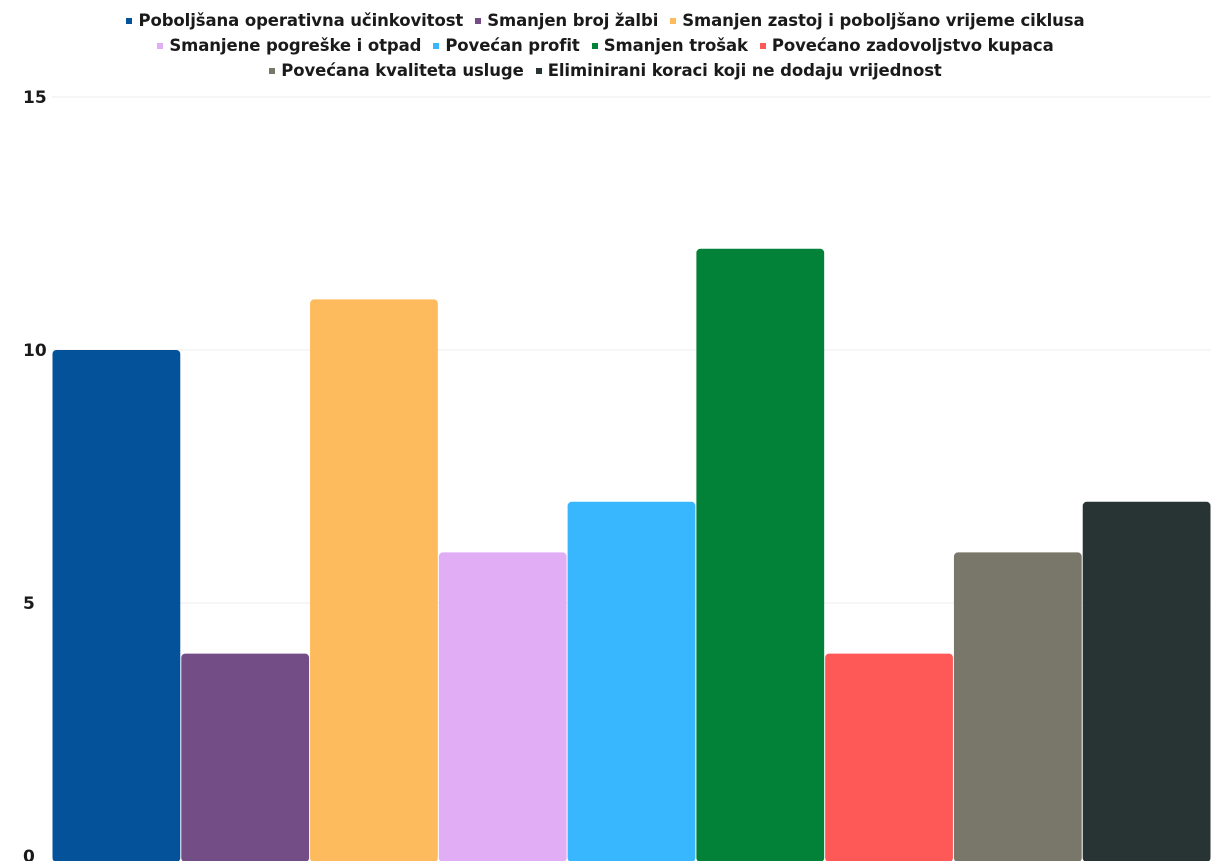 The width and height of the screenshot is (1211, 861). I want to click on bar-6: Smanjen trošak: 12, so click(760, 554).